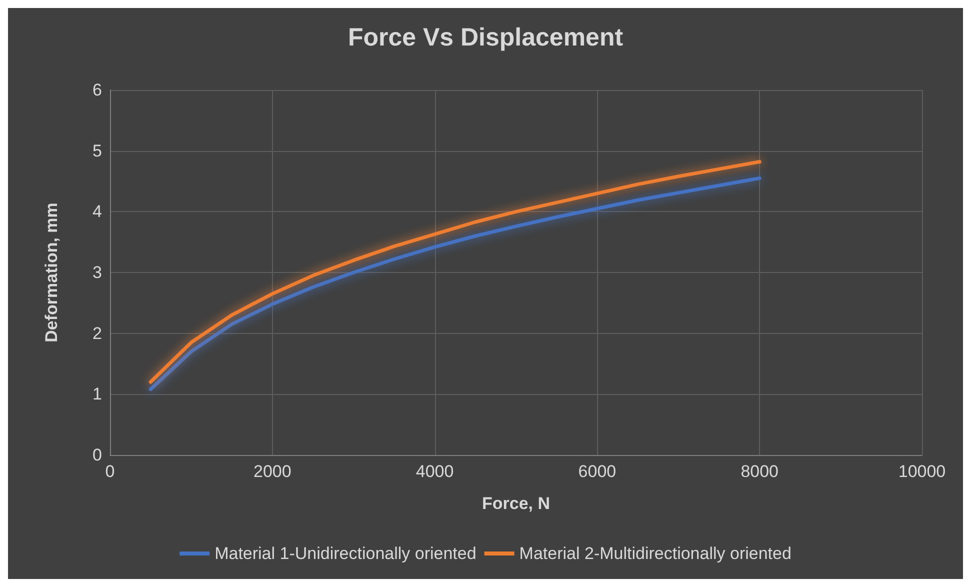  I want to click on y-tick-label: 4, so click(97, 212).